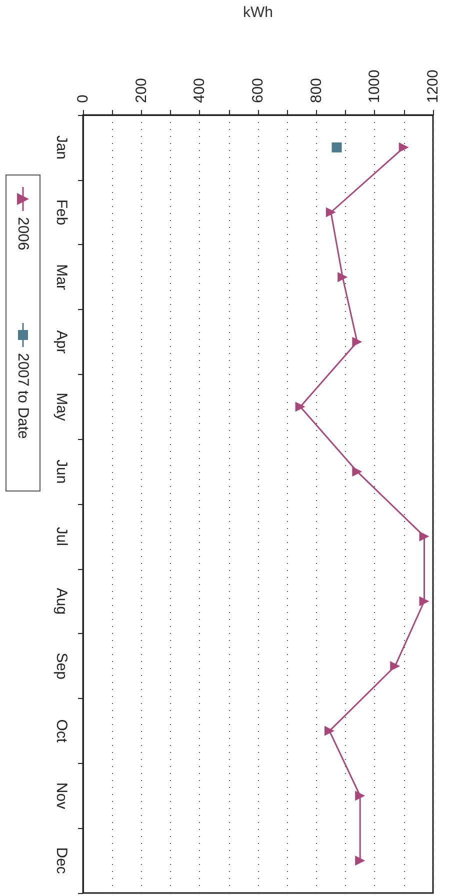 This screenshot has width=453, height=896. I want to click on x-tick-label: 200, so click(141, 90).